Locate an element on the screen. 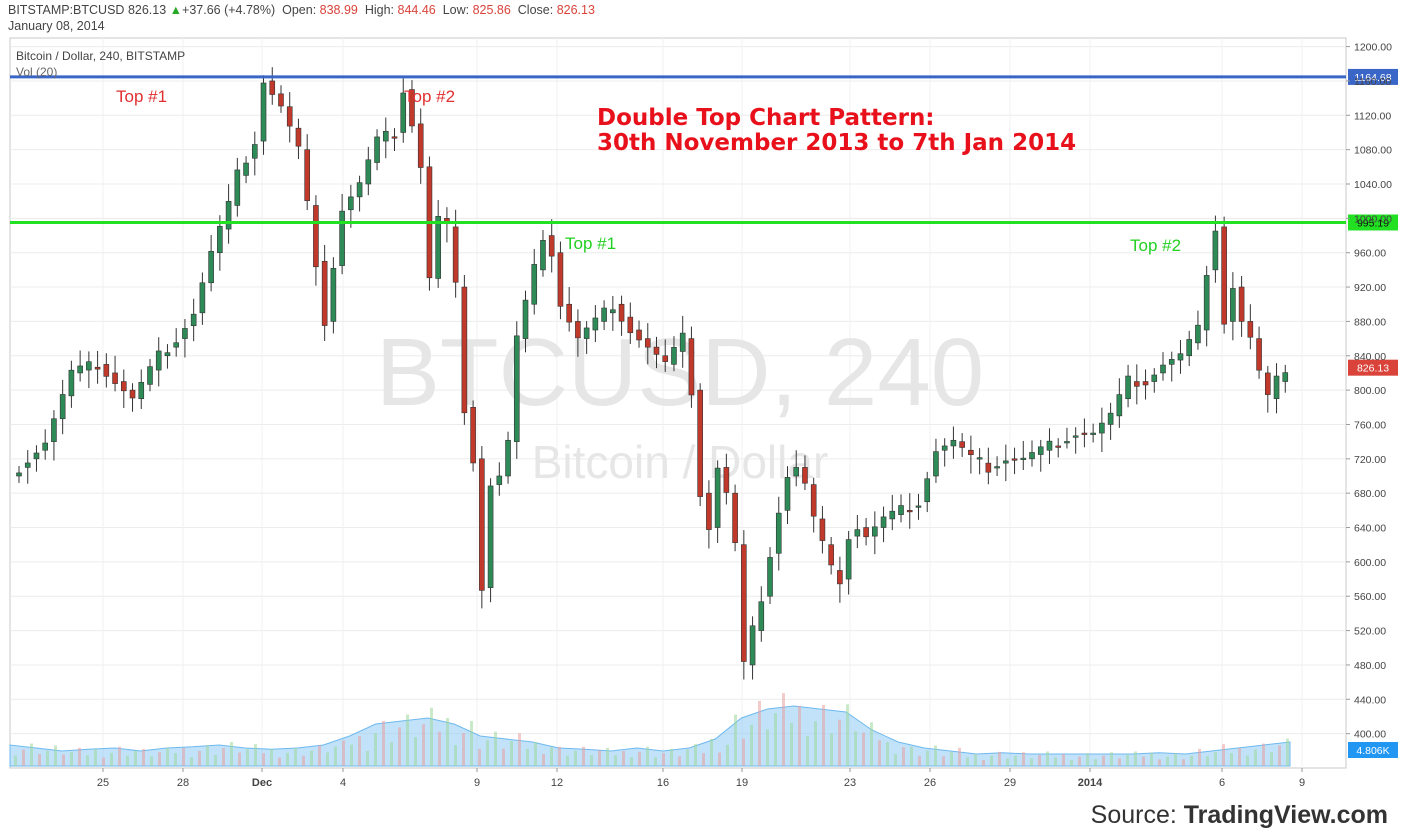  price-tick-label: 920.00 is located at coordinates (1370, 288).